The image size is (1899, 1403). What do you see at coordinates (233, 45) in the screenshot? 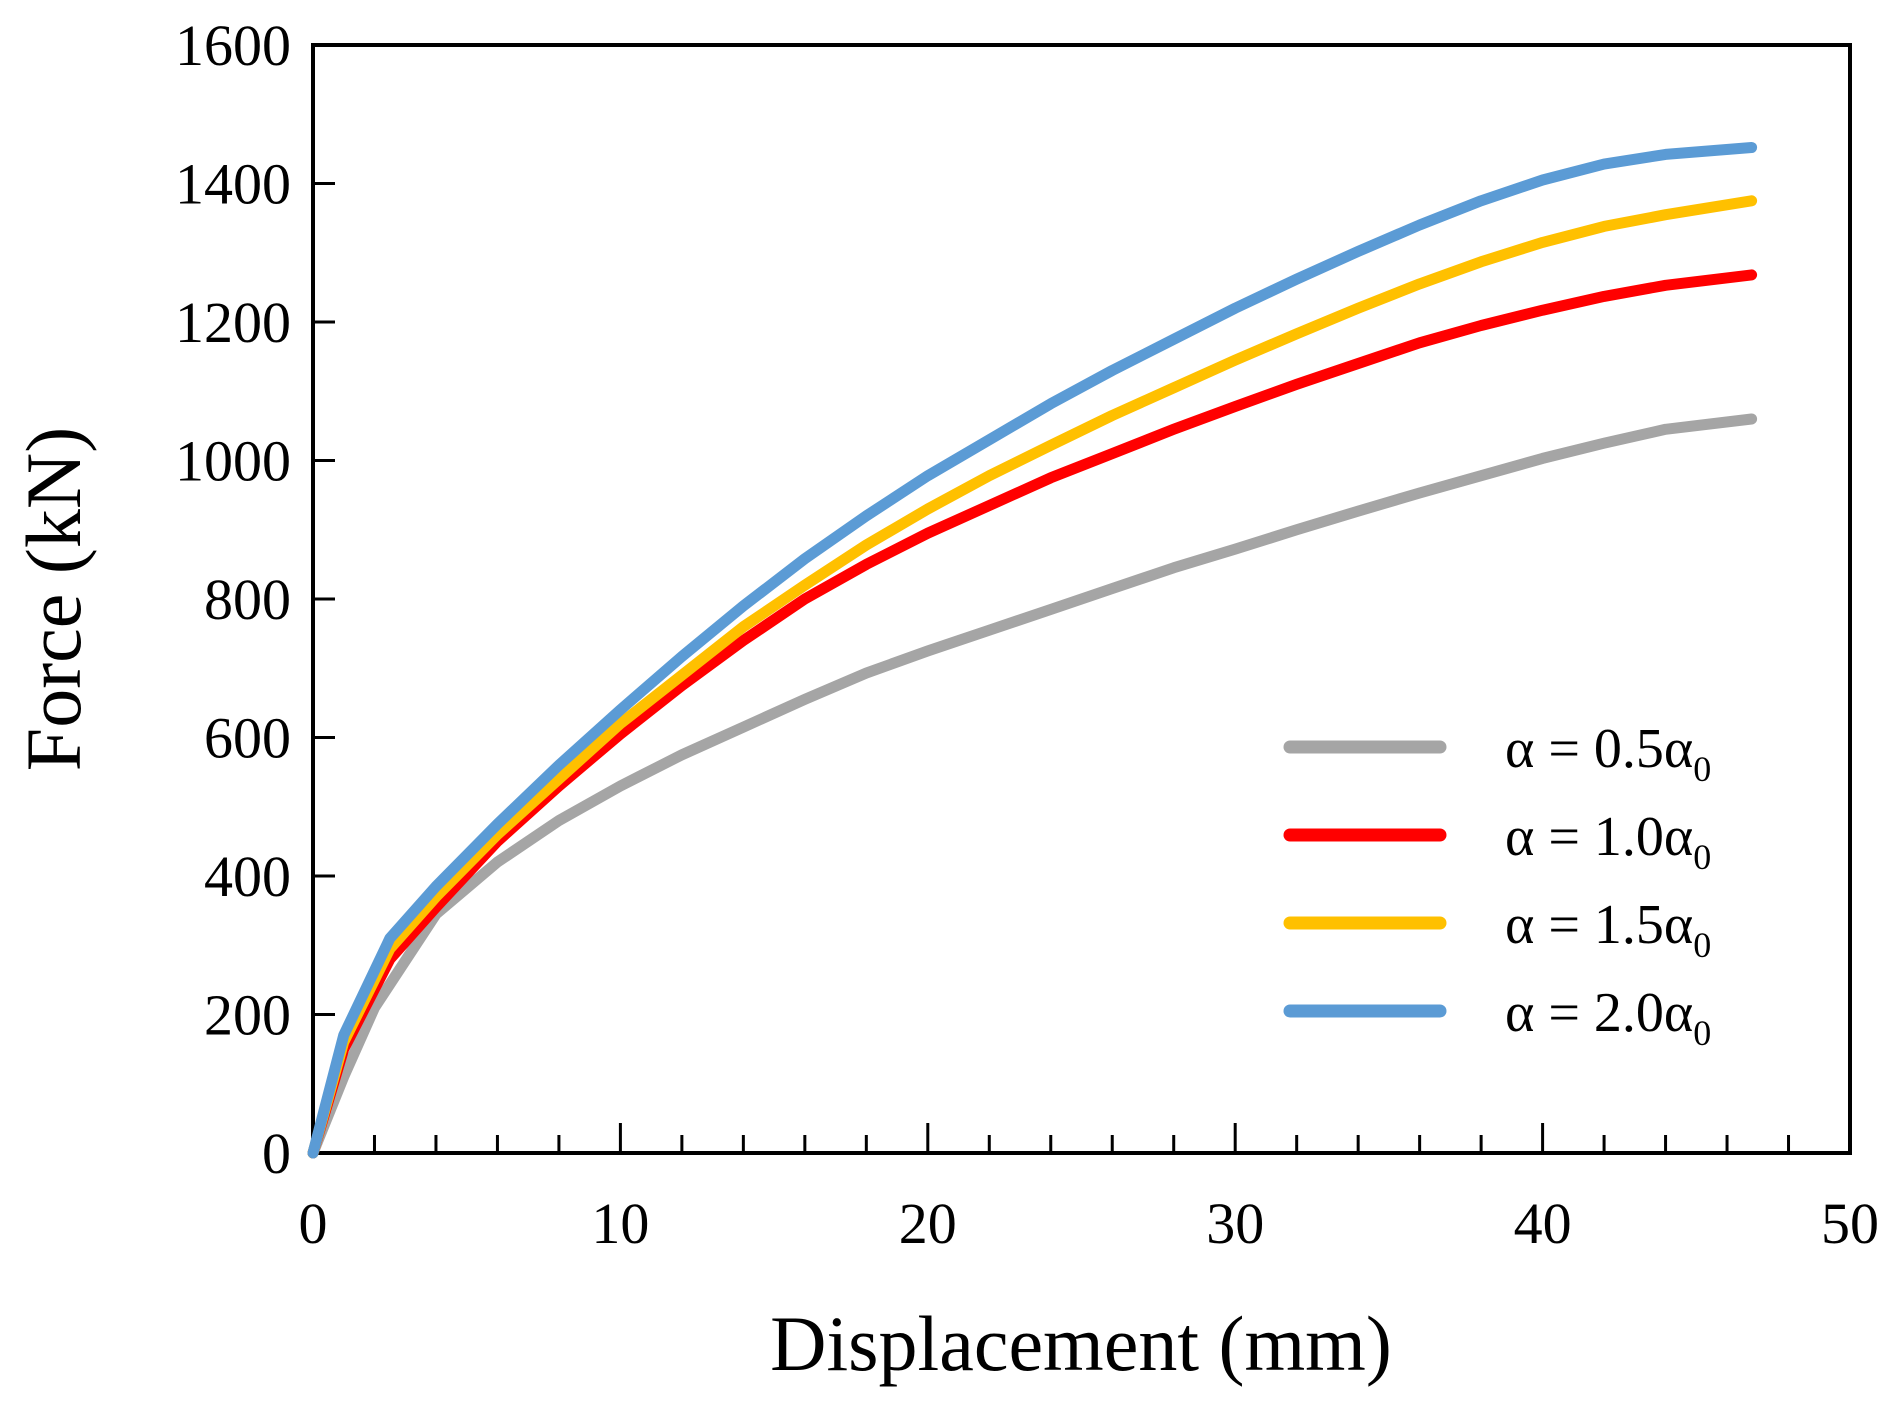
I see `y-tick-label: 1600` at bounding box center [233, 45].